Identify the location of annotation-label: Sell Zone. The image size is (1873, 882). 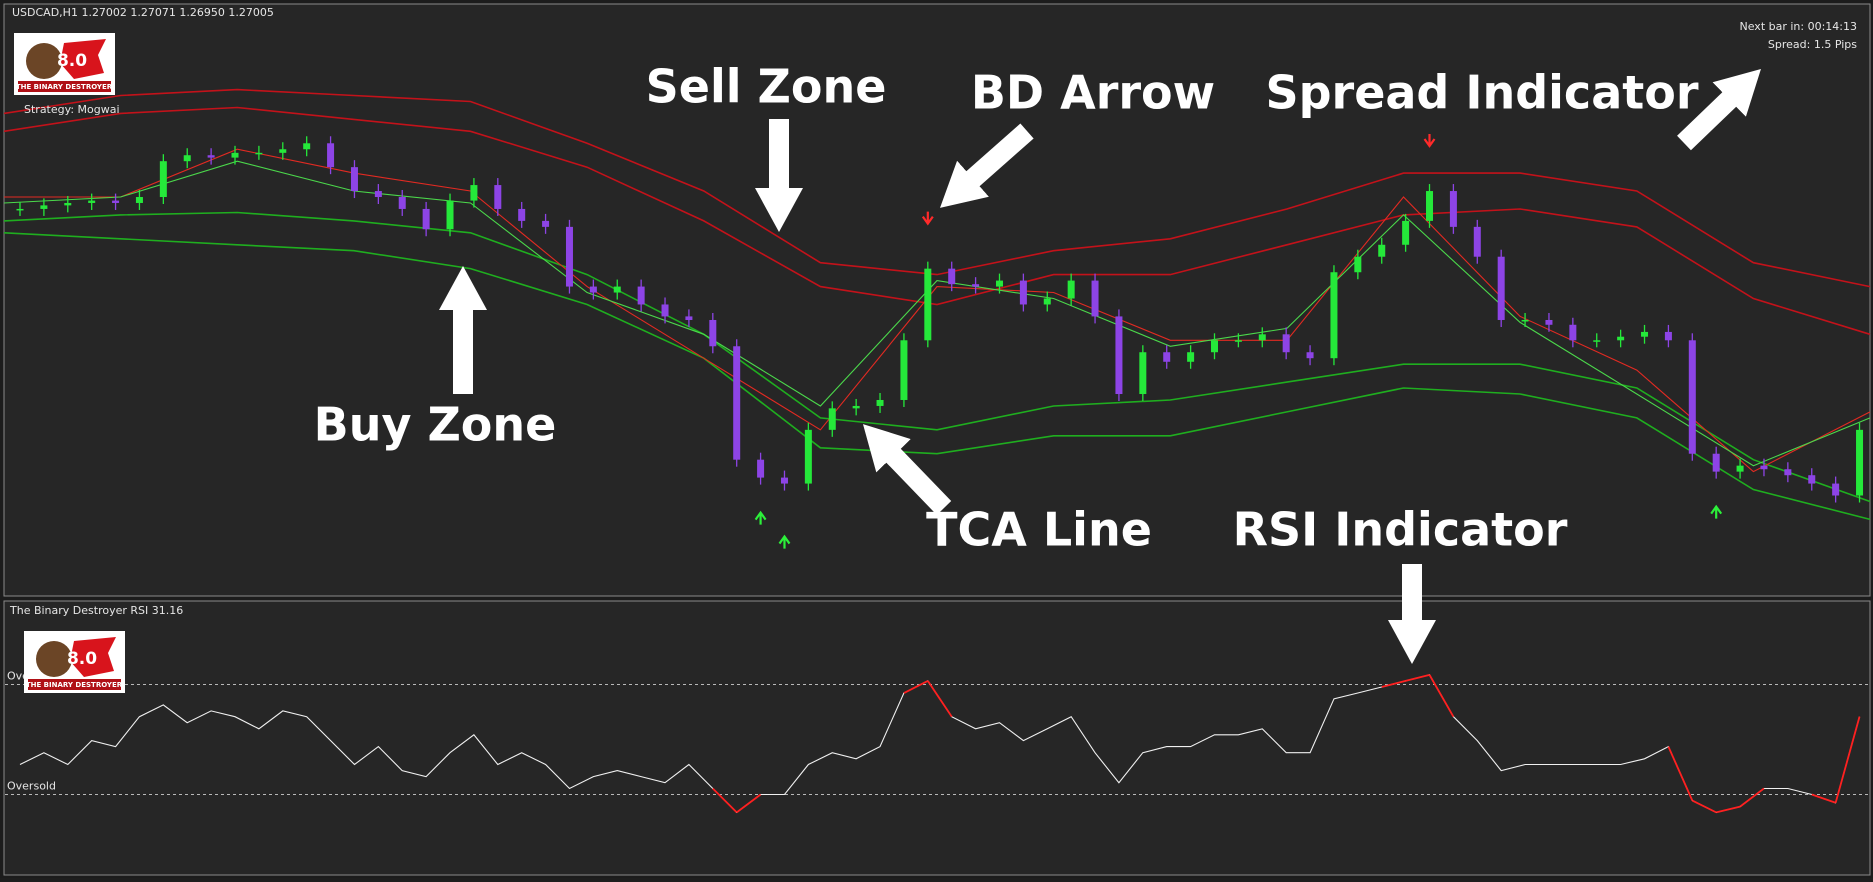
(766, 87).